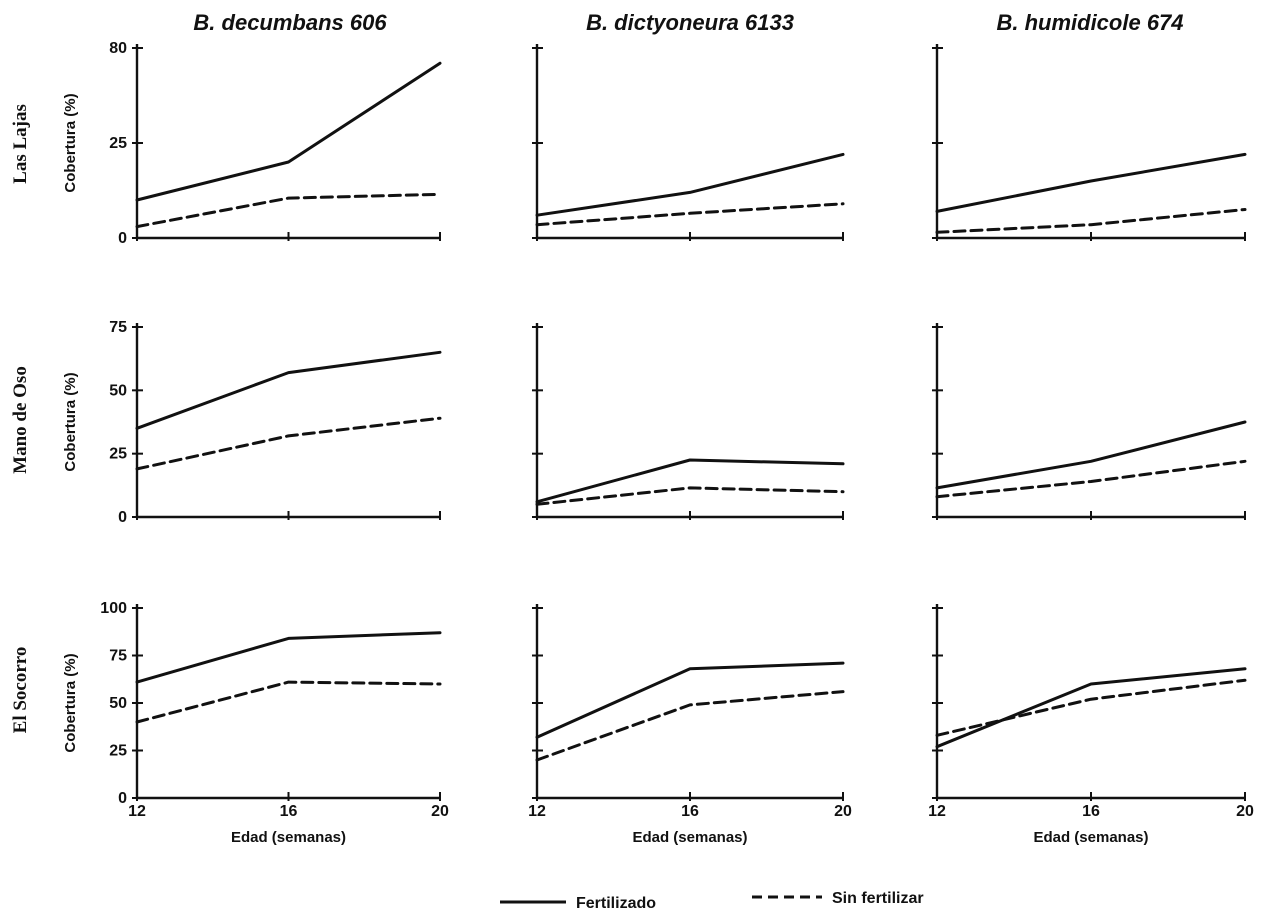 The height and width of the screenshot is (916, 1276). I want to click on row-title-el-socorro: El Socorro, so click(20, 690).